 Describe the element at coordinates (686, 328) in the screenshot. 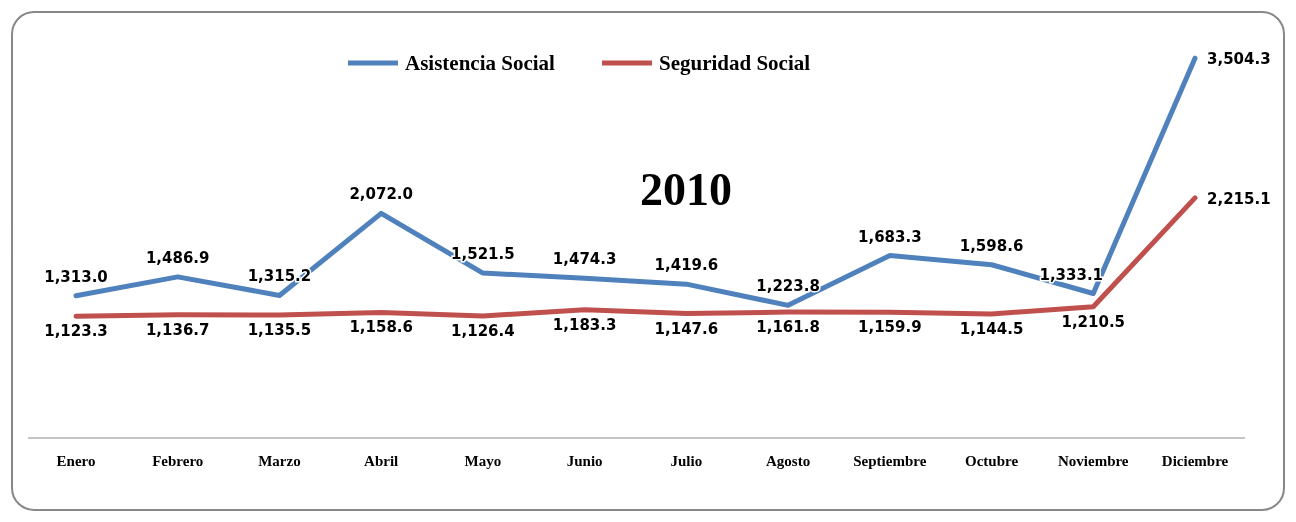

I see `data-label: 1,147.6` at that location.